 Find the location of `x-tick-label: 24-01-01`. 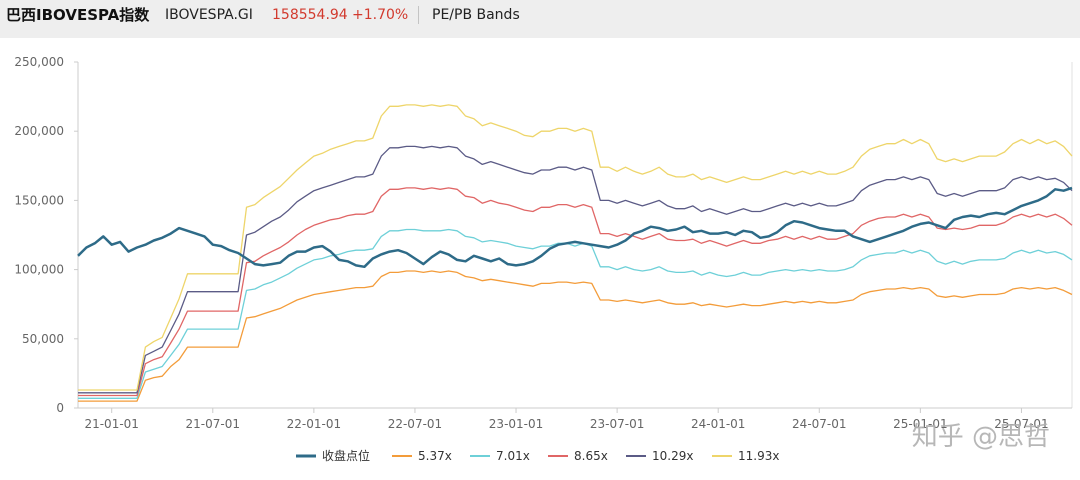

x-tick-label: 24-01-01 is located at coordinates (718, 424).